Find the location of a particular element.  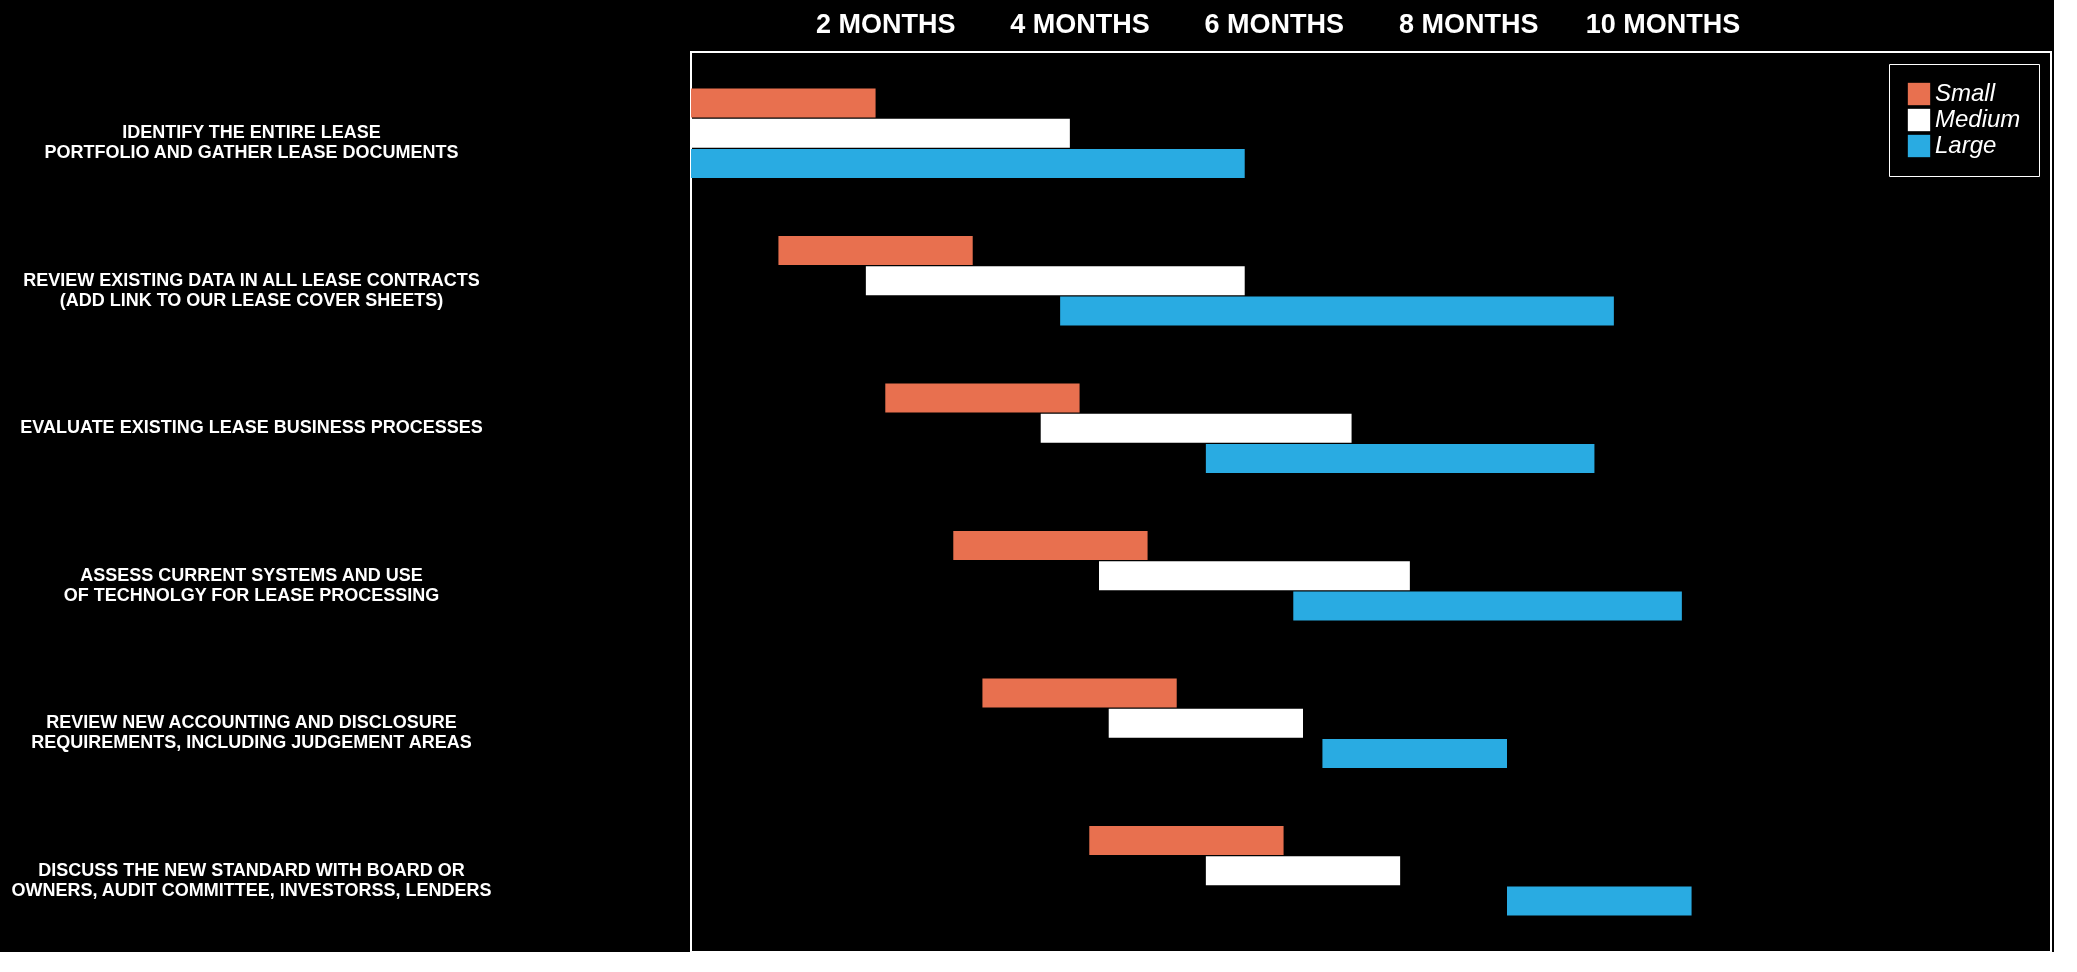

legend-label: Large is located at coordinates (1966, 144).